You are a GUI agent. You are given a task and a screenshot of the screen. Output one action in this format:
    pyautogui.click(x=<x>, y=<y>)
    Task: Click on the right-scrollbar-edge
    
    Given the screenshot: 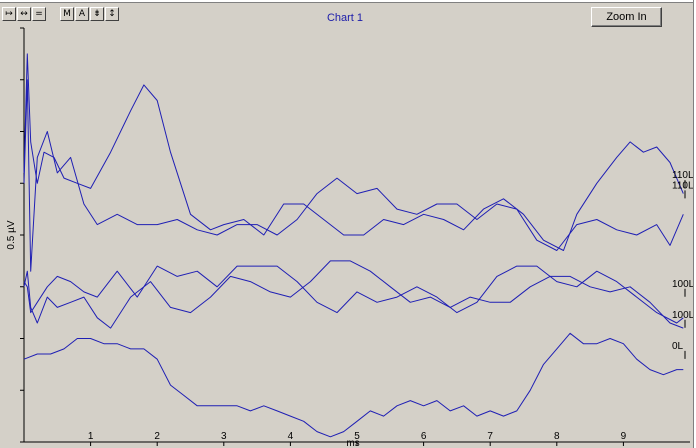 What is the action you would take?
    pyautogui.click(x=694, y=224)
    